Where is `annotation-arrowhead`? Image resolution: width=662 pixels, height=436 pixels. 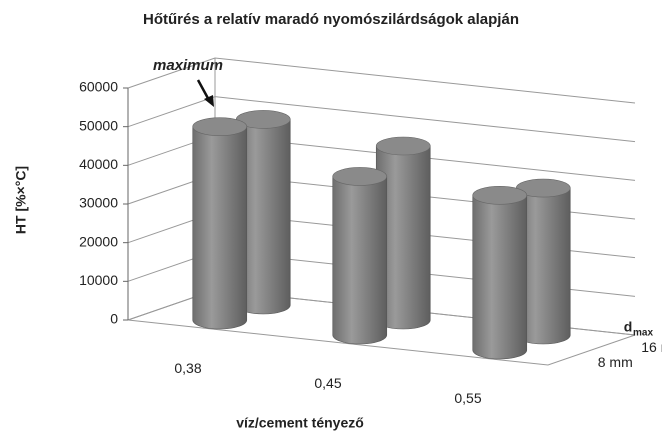
annotation-arrowhead is located at coordinates (209, 101).